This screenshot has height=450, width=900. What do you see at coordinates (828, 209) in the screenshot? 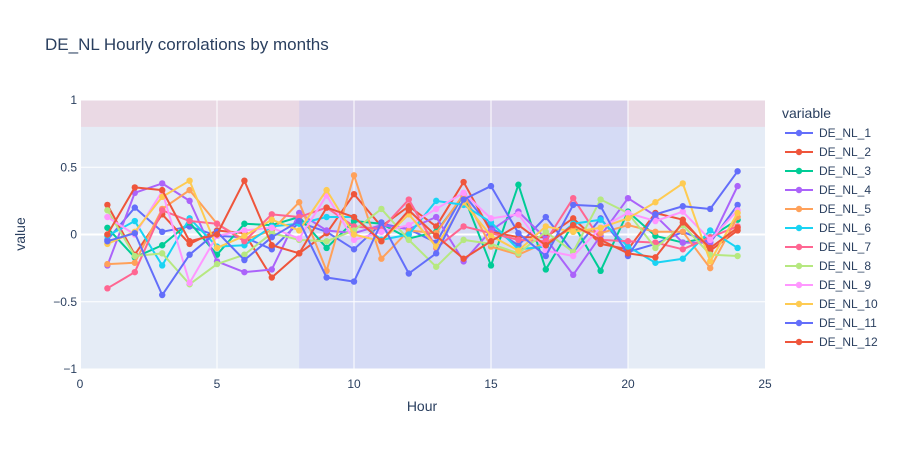
I see `legend-item-DE_NL_5: DE_NL_5` at bounding box center [828, 209].